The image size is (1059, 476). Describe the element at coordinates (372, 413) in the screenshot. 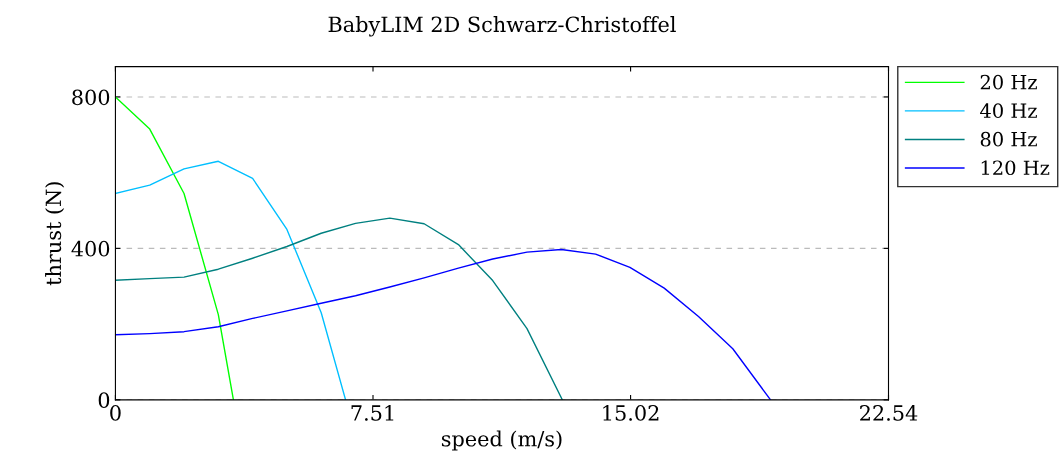

I see `x-tick-label: 7.51` at that location.